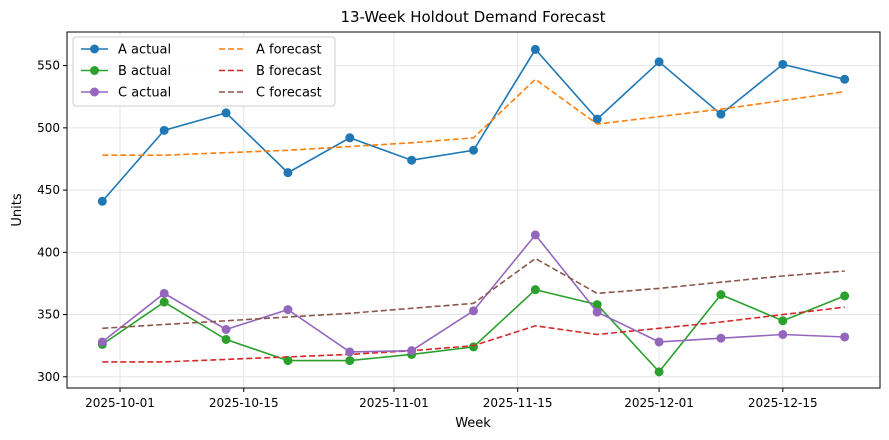 This screenshot has height=440, width=889. What do you see at coordinates (52, 221) in the screenshot?
I see `y-axis: 300 350 400 450 500 550` at bounding box center [52, 221].